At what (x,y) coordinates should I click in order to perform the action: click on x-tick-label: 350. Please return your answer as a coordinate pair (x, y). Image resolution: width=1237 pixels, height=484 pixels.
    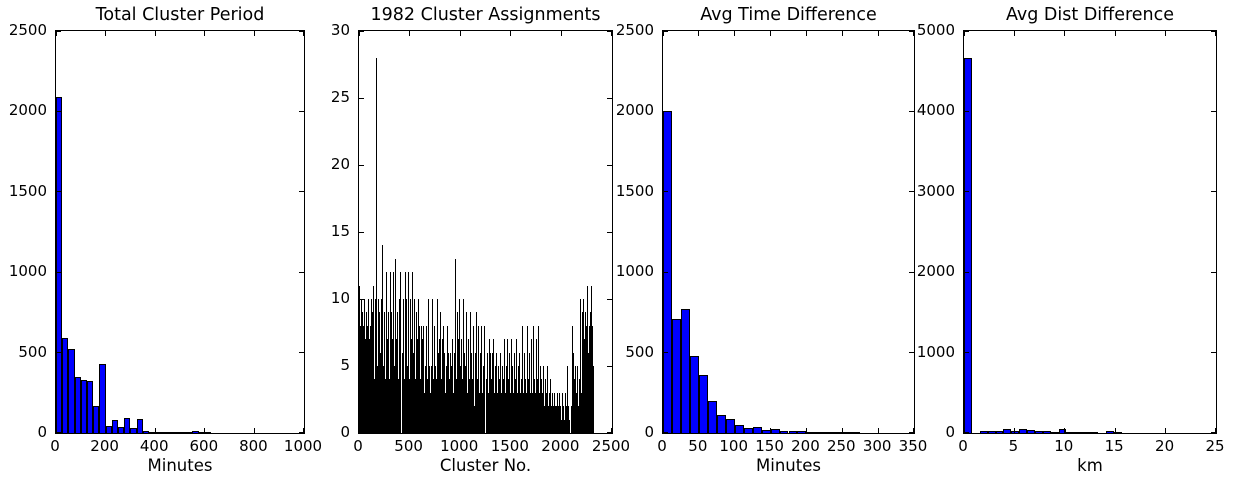
    Looking at the image, I should click on (913, 446).